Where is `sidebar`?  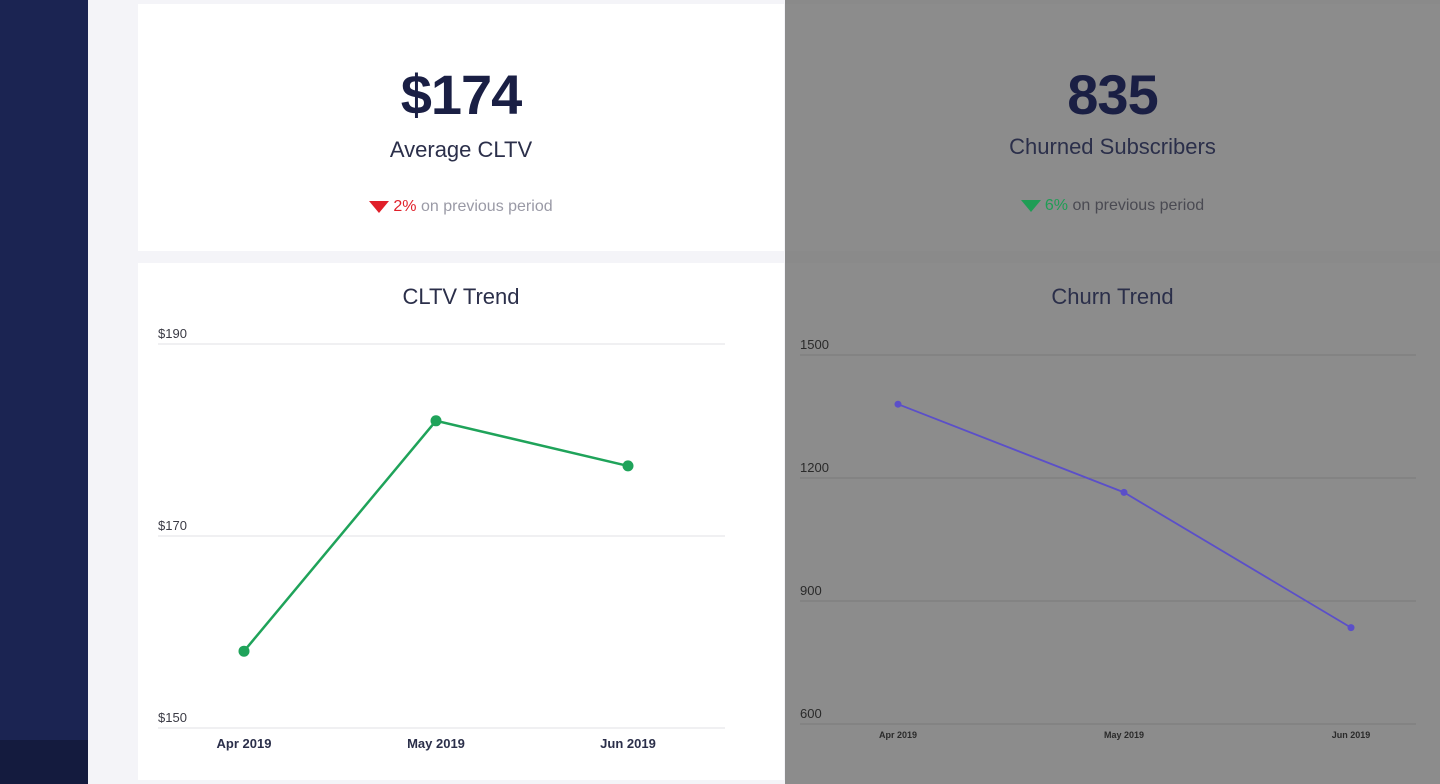
sidebar is located at coordinates (44, 392).